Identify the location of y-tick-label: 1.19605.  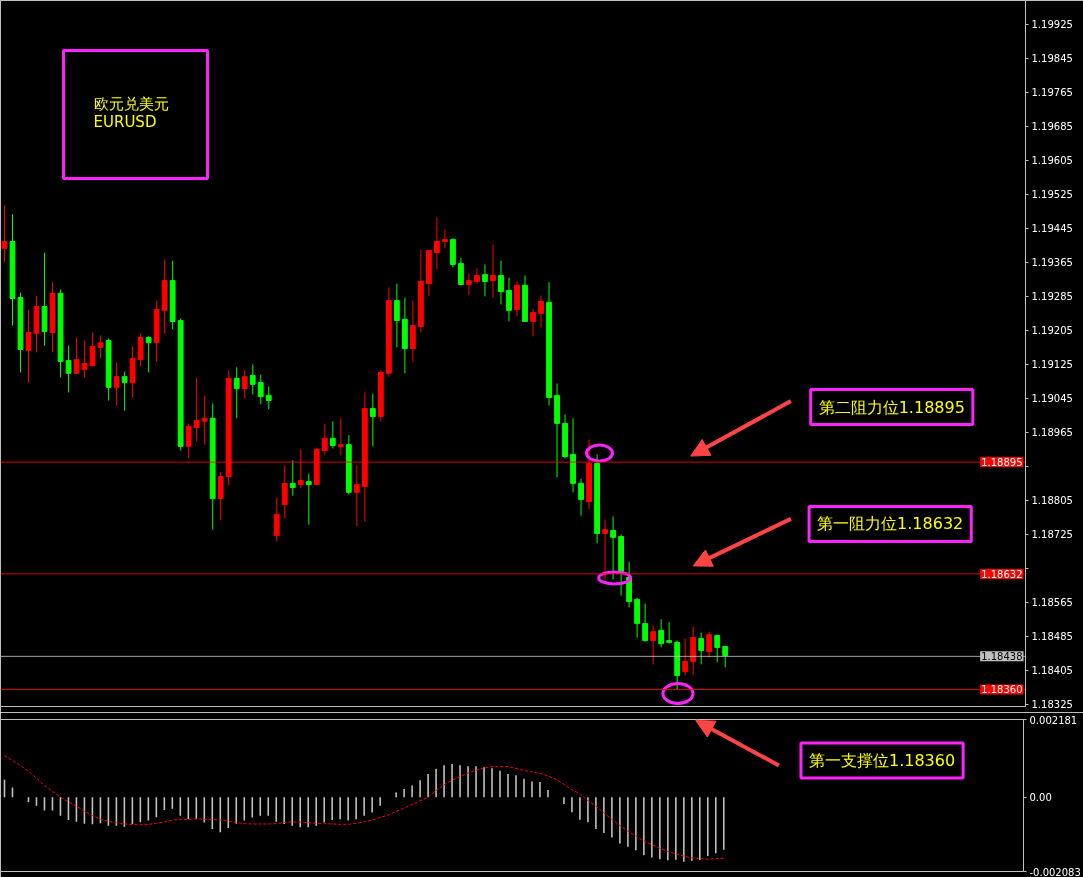
(1052, 161).